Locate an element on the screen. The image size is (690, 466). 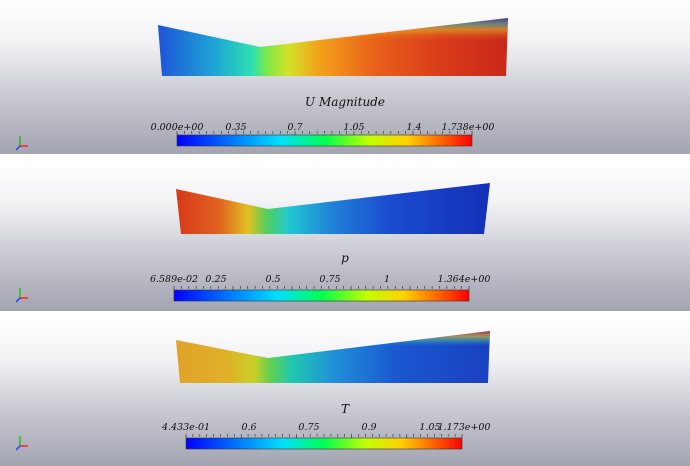
field-label-u: U Magnitude is located at coordinates (345, 102).